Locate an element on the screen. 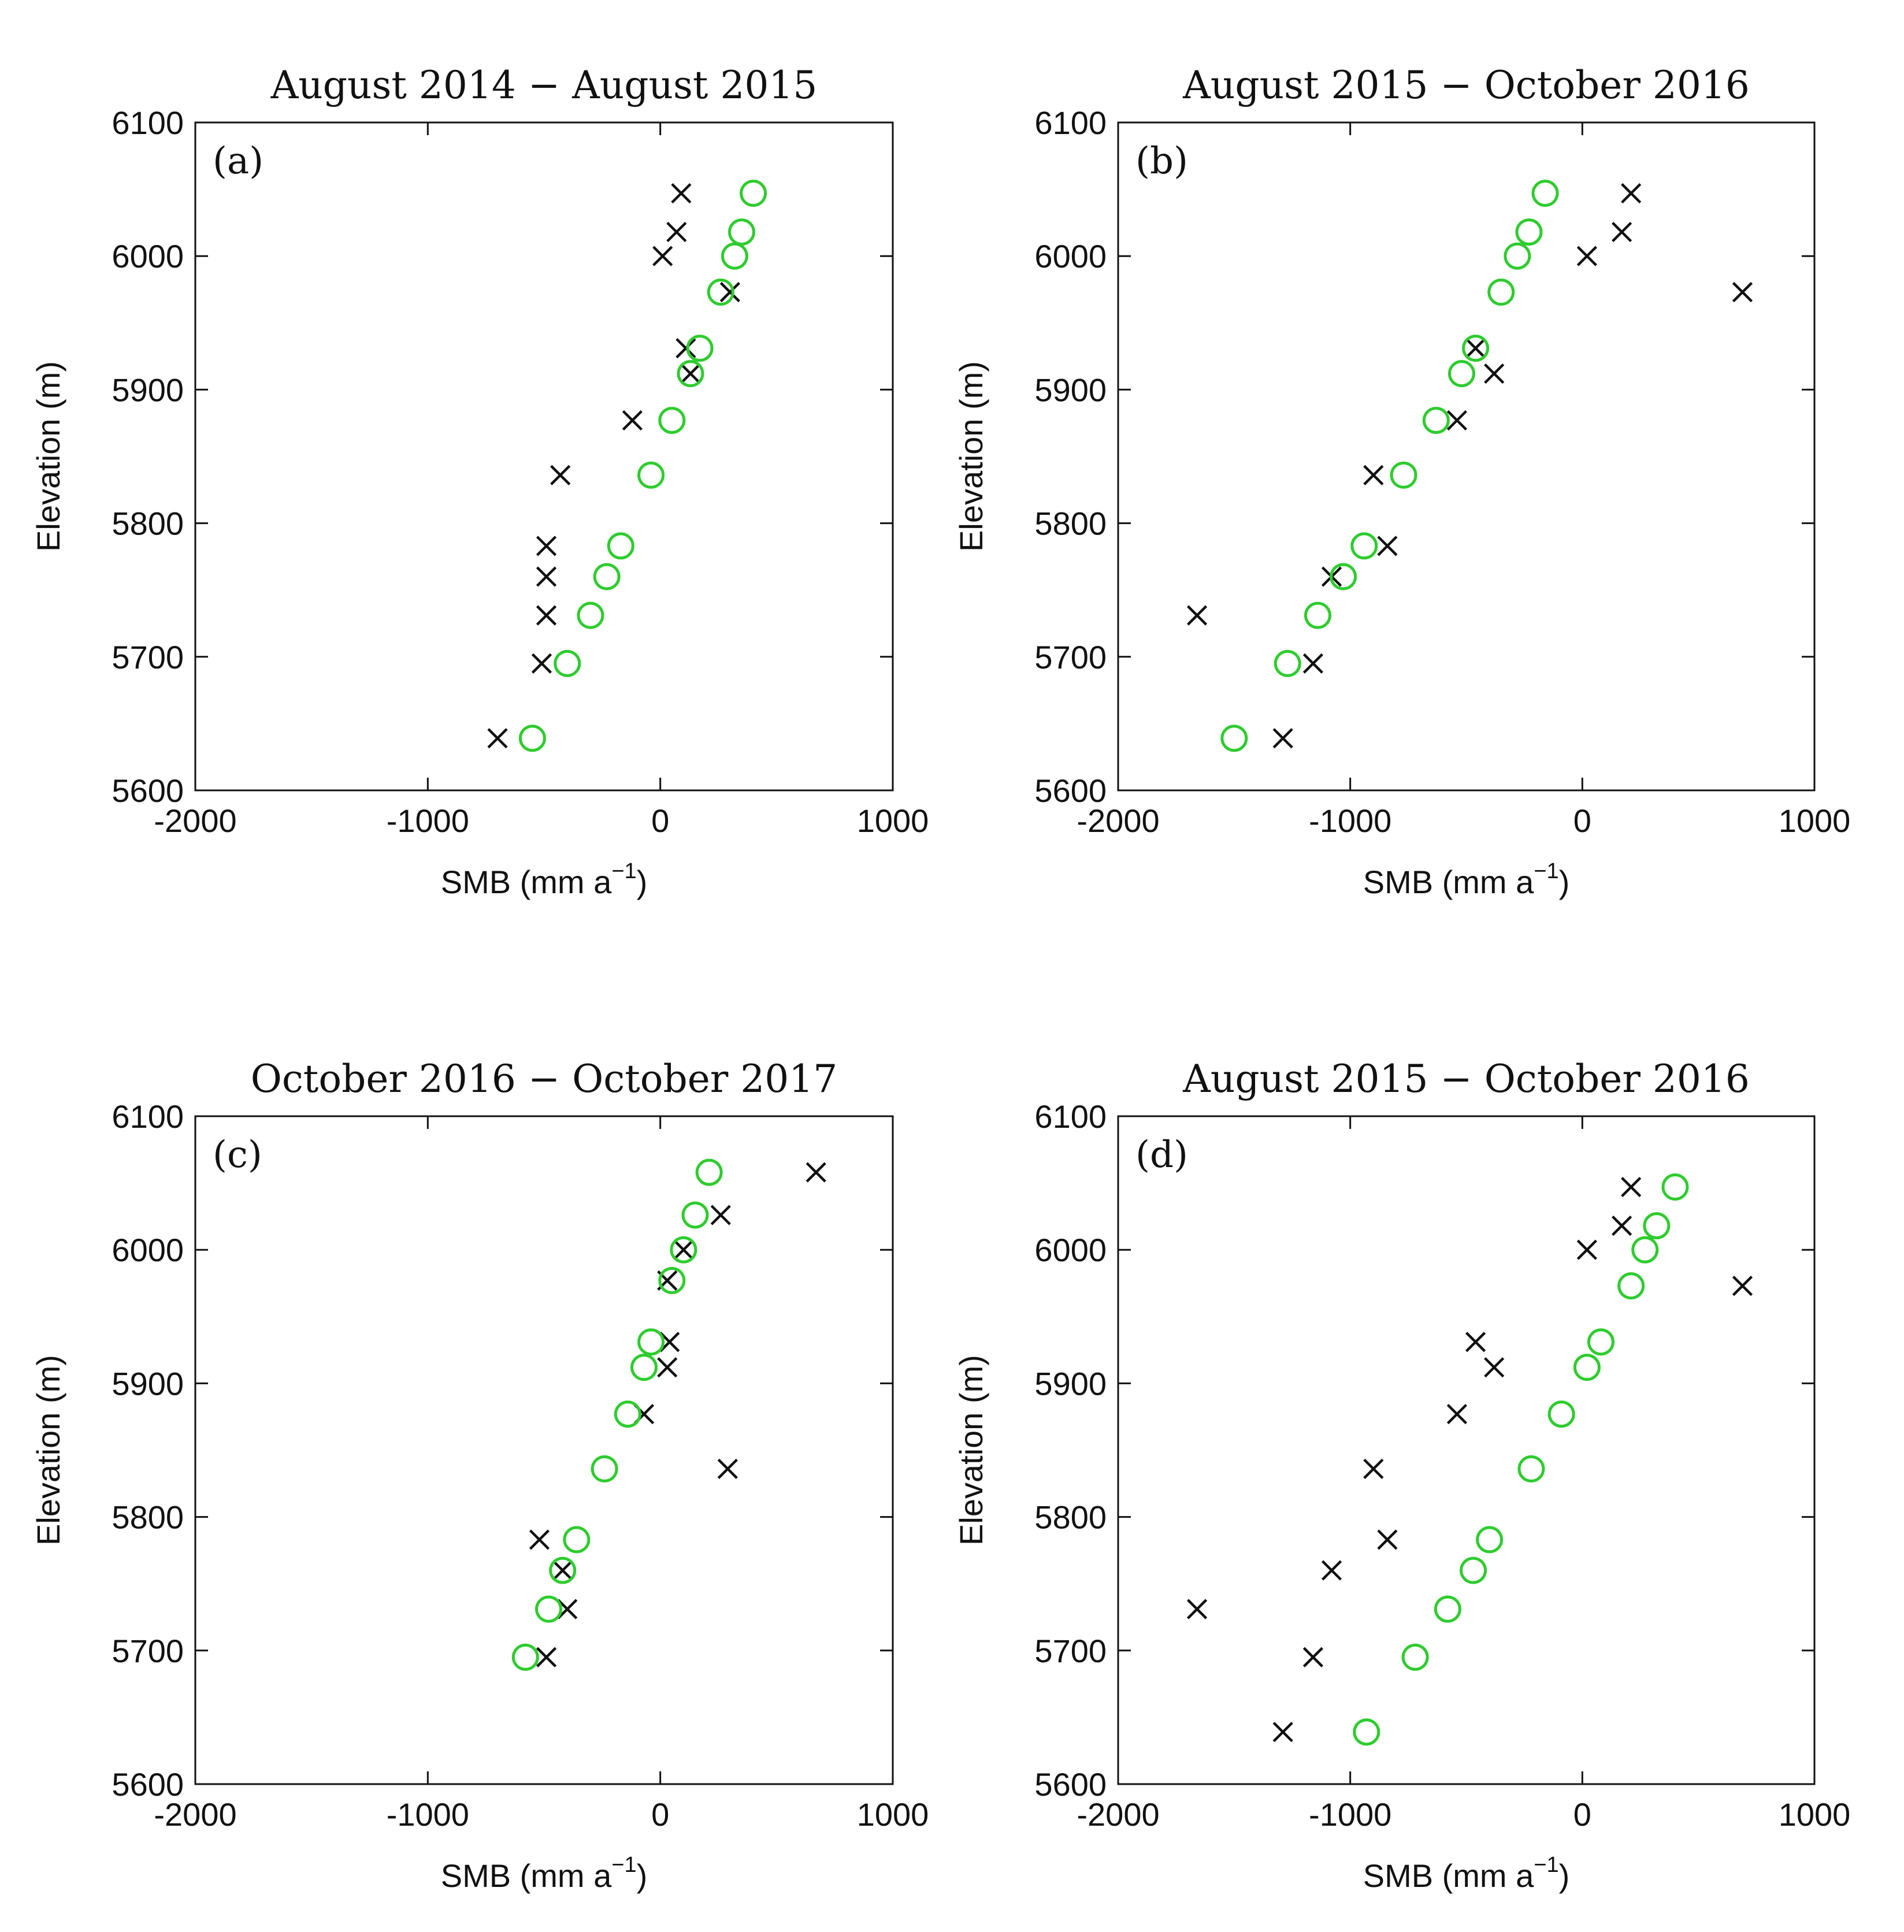 The height and width of the screenshot is (1932, 1904). chart-title: August 2015 − October 2016 is located at coordinates (1466, 85).